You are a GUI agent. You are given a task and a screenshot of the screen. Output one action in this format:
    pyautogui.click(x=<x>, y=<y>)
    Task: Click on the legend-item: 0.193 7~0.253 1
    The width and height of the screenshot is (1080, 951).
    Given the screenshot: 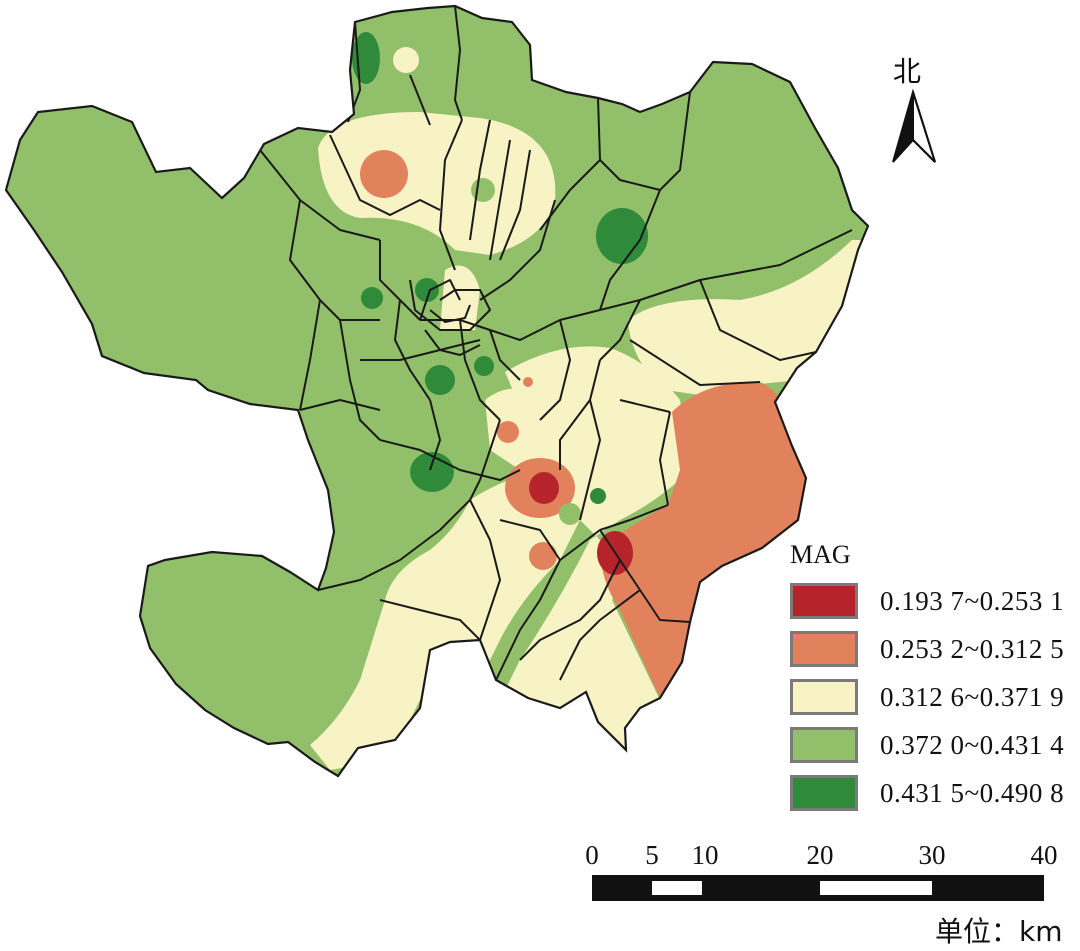 What is the action you would take?
    pyautogui.click(x=935, y=603)
    